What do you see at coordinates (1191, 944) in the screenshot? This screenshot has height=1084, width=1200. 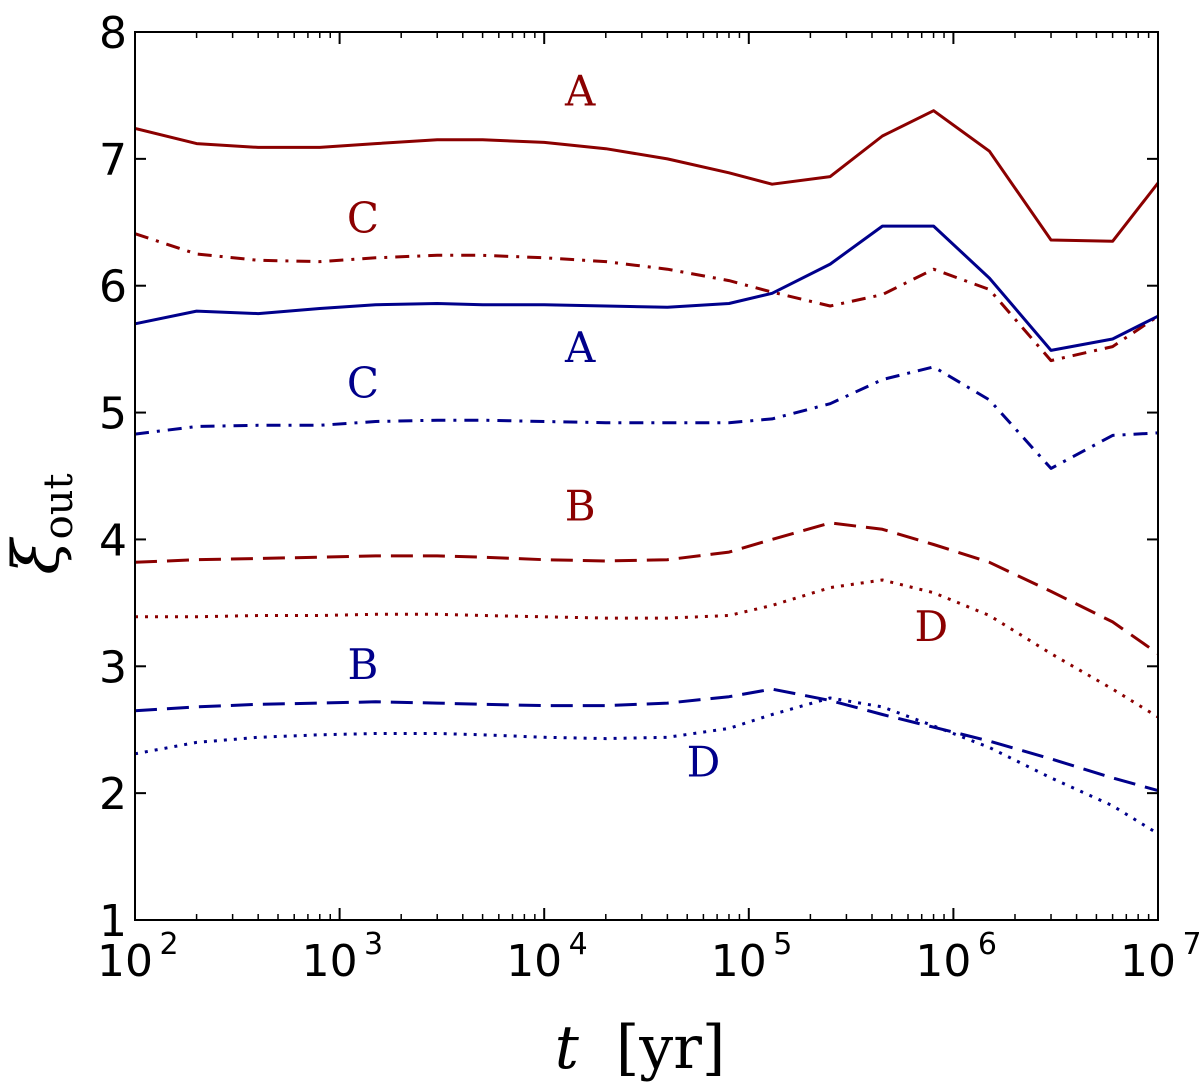 I see `x-tick-exponent: 7` at bounding box center [1191, 944].